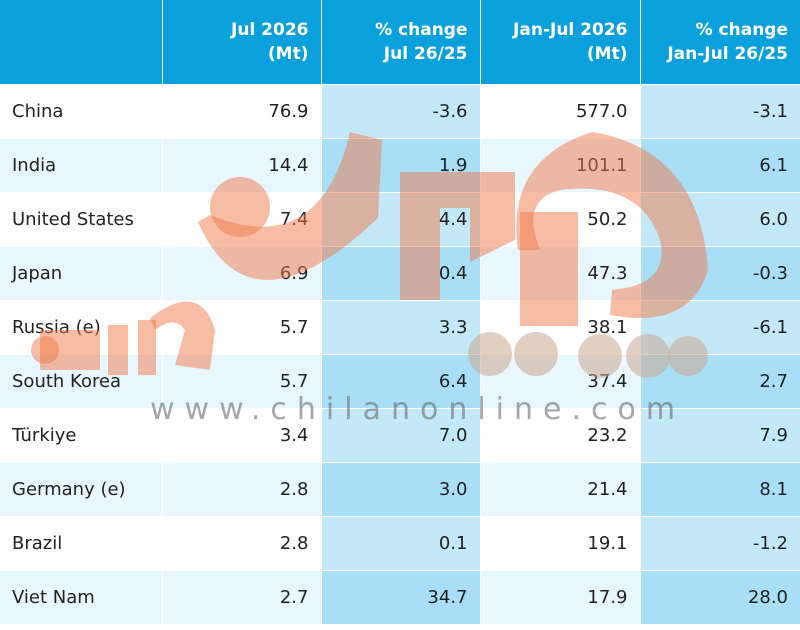 The height and width of the screenshot is (630, 800). Describe the element at coordinates (560, 543) in the screenshot. I see `ytd-value-cell: 19.1` at that location.